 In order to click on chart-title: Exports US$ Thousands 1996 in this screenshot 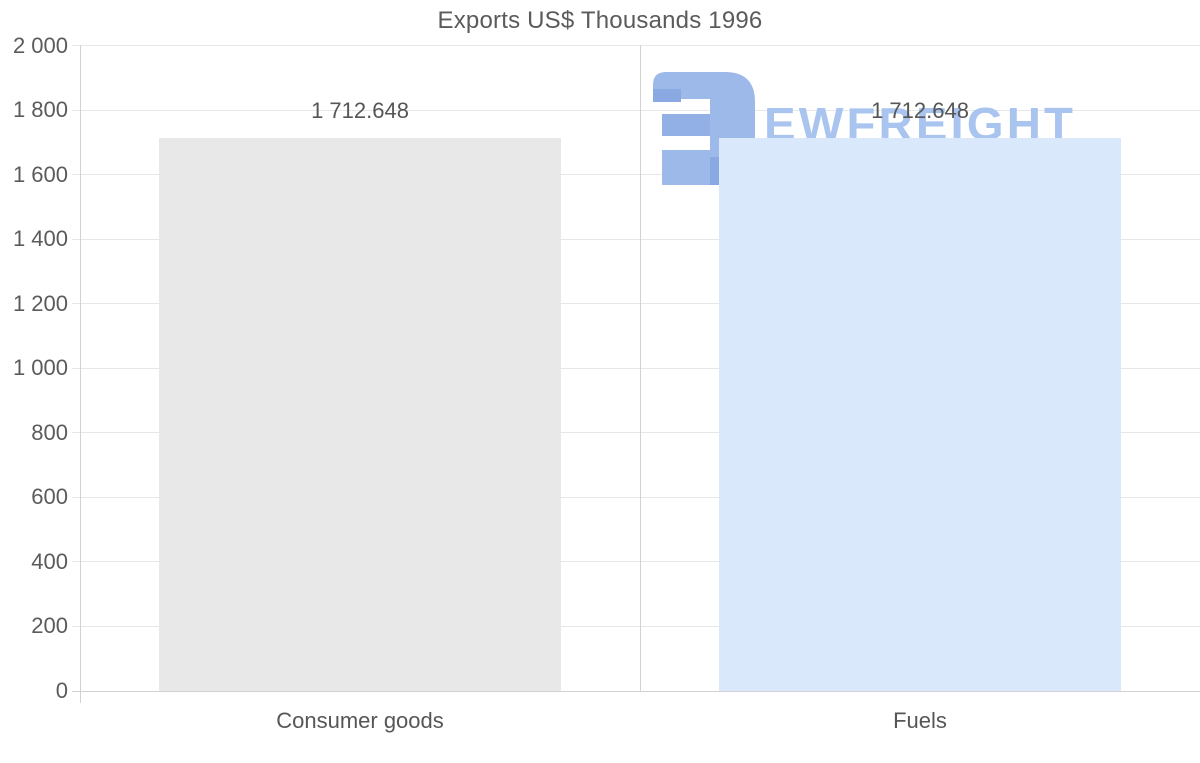, I will do `click(600, 20)`.